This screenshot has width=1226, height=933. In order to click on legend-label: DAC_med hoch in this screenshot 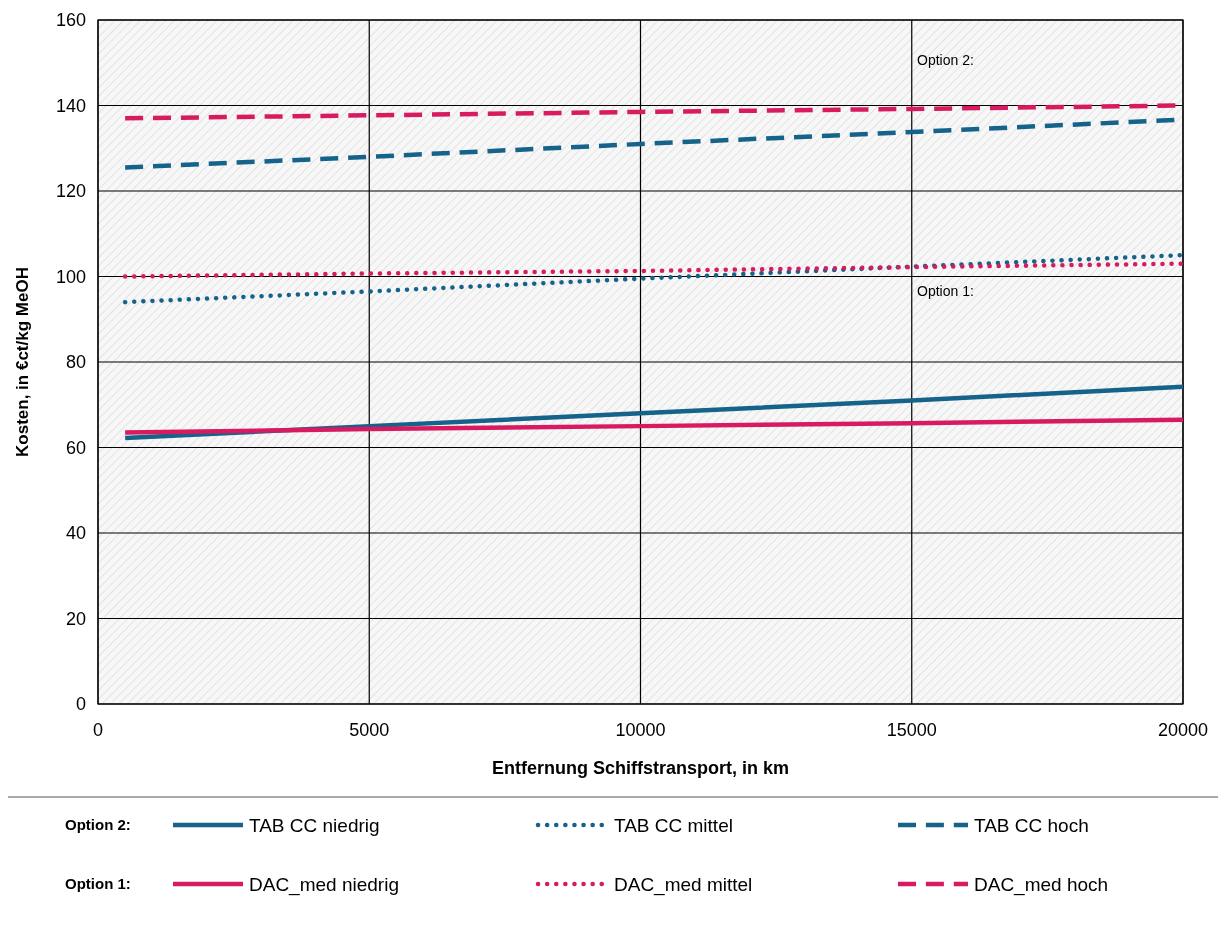, I will do `click(1041, 884)`.